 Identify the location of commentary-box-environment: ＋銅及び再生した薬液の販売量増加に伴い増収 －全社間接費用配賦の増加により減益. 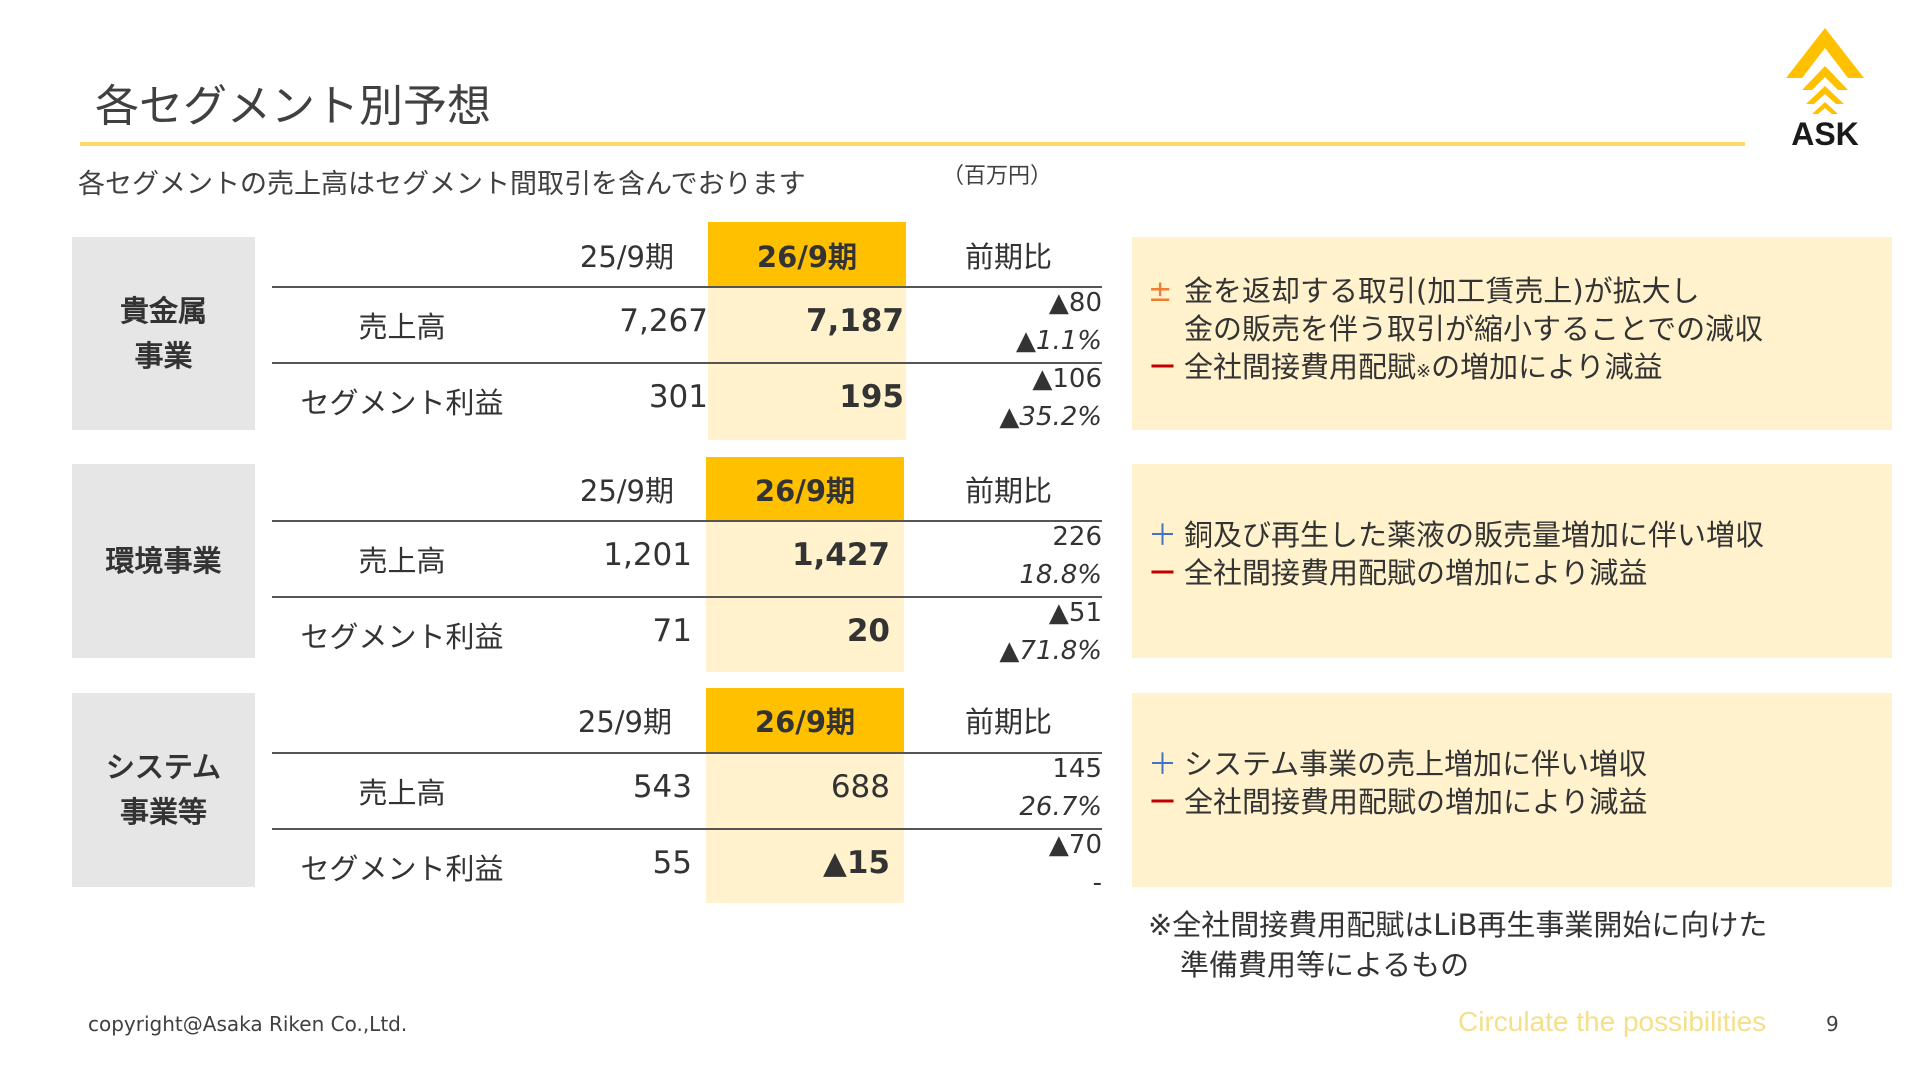
(1512, 561).